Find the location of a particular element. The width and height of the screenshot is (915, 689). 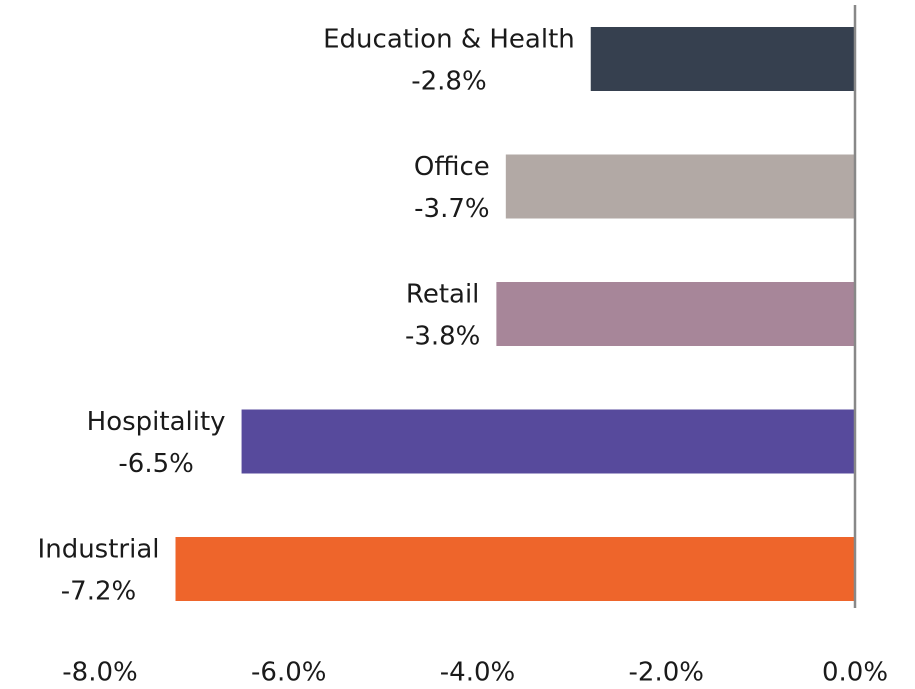

value-label: -3.8% is located at coordinates (442, 337).